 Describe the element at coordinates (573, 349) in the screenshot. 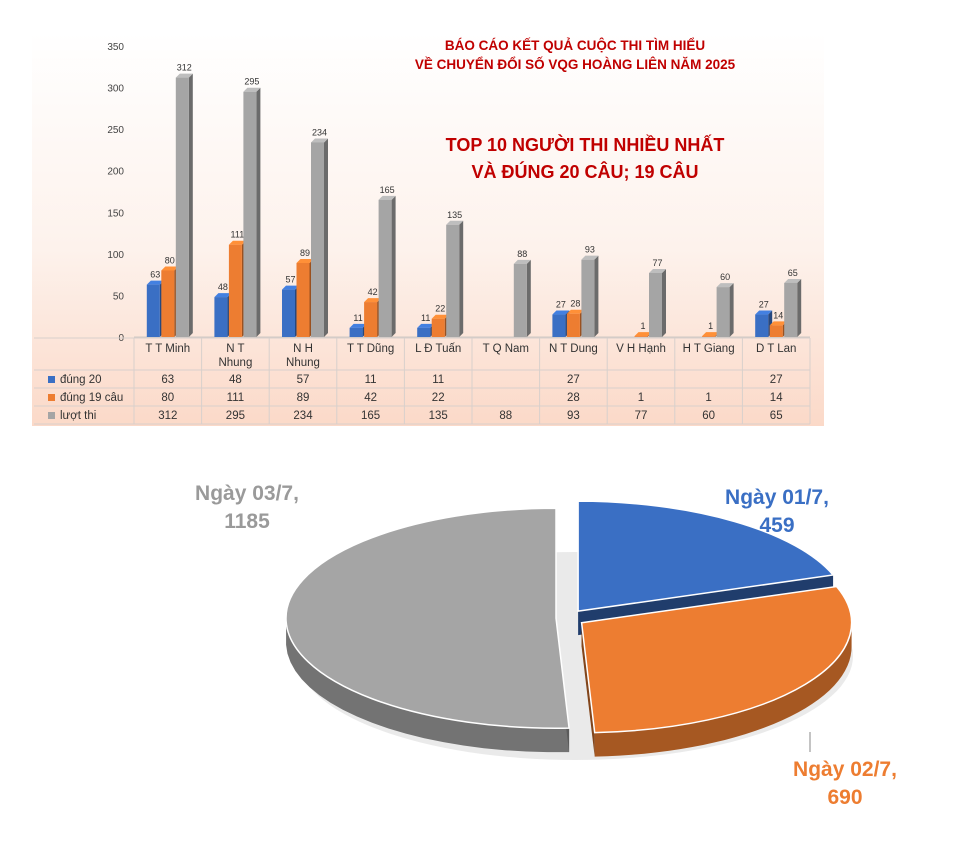

I see `x-tick-label: N T Dung` at that location.